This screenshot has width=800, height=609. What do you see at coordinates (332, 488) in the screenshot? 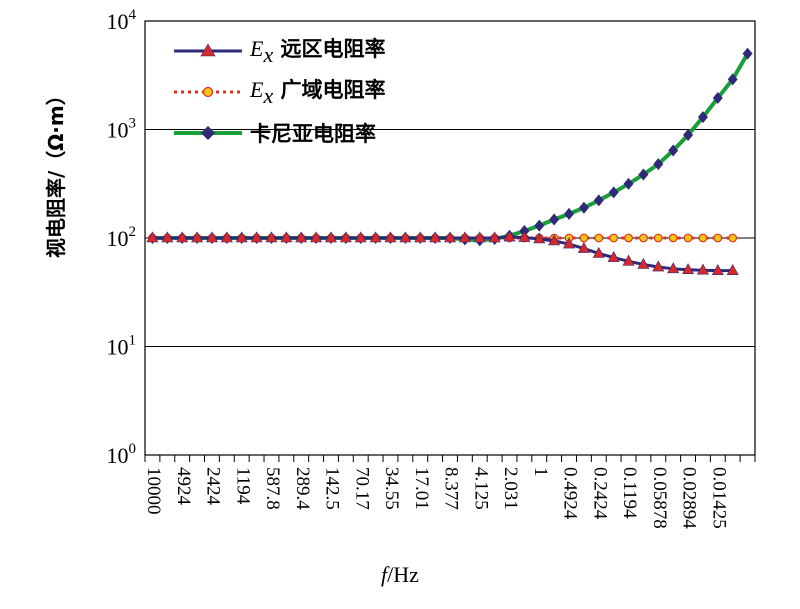
I see `x-tick-label: 142.5` at bounding box center [332, 488].